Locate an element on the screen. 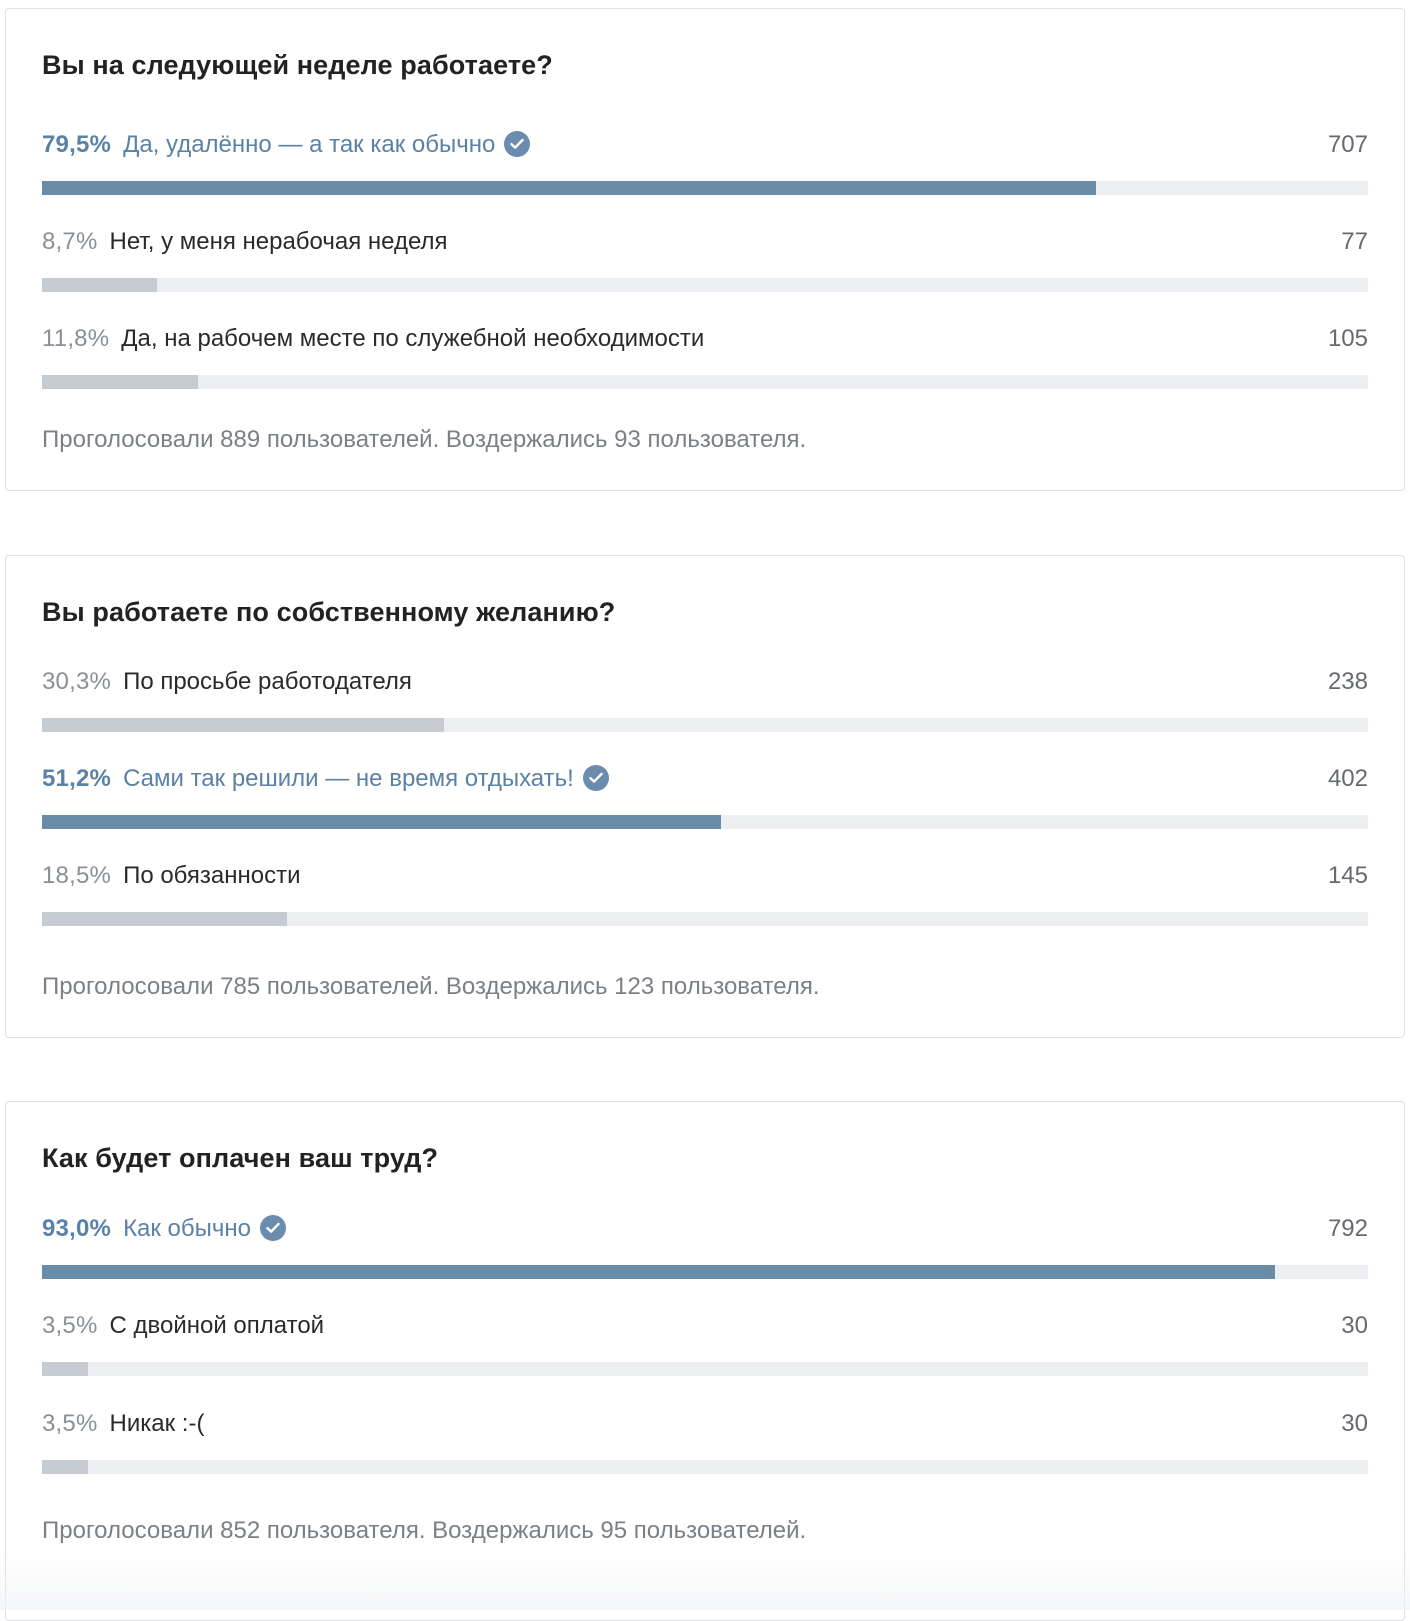 Image resolution: width=1410 pixels, height=1621 pixels. poll-question: Вы на следующей неделе работаете? is located at coordinates (297, 65).